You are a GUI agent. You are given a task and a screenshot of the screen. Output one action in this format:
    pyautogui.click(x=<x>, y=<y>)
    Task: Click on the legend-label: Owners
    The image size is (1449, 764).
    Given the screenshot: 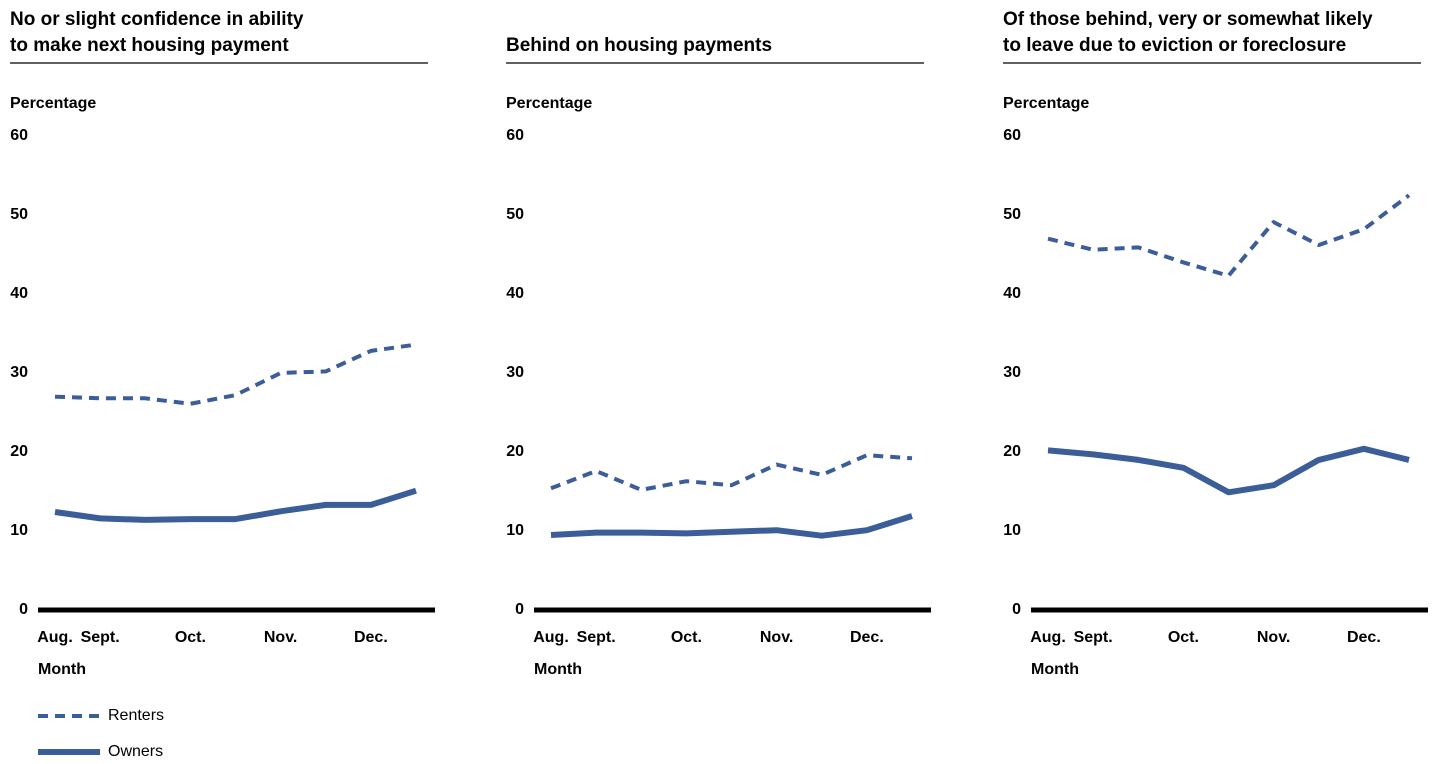 What is the action you would take?
    pyautogui.click(x=135, y=751)
    